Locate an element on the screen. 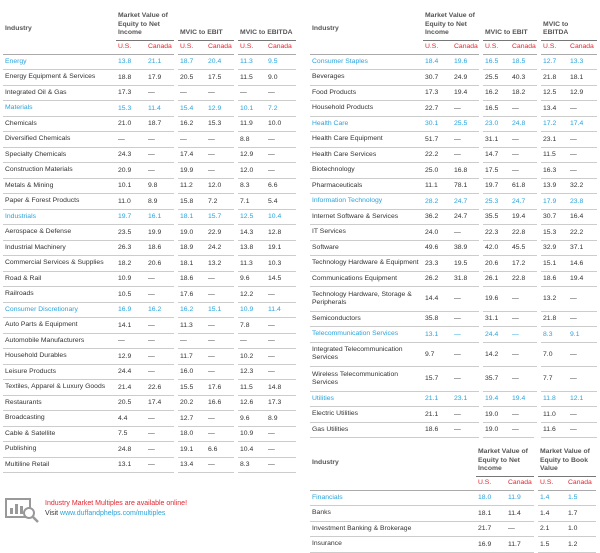 The height and width of the screenshot is (553, 600). row-label: Energy Equipment & Services is located at coordinates (59, 77).